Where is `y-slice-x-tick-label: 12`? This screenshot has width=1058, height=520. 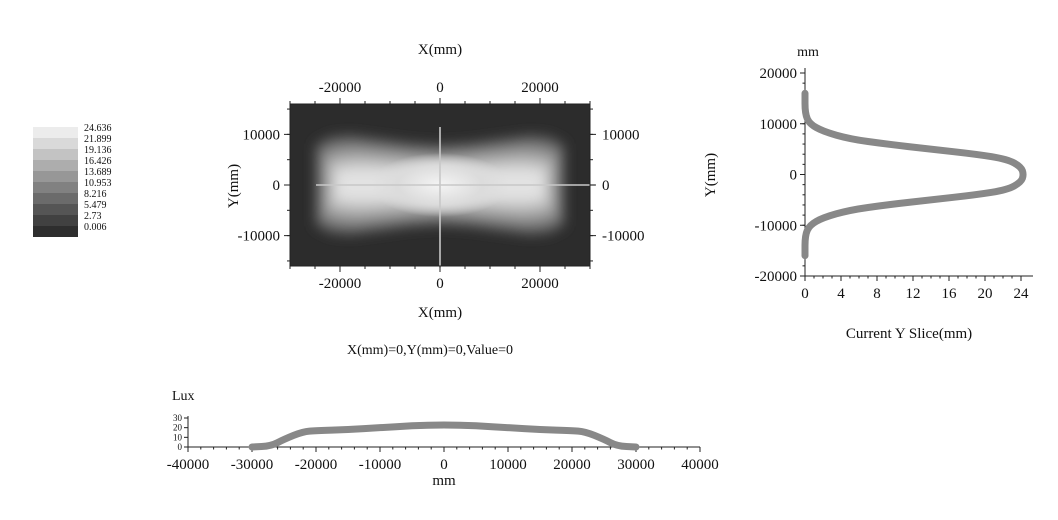
y-slice-x-tick-label: 12 is located at coordinates (913, 294).